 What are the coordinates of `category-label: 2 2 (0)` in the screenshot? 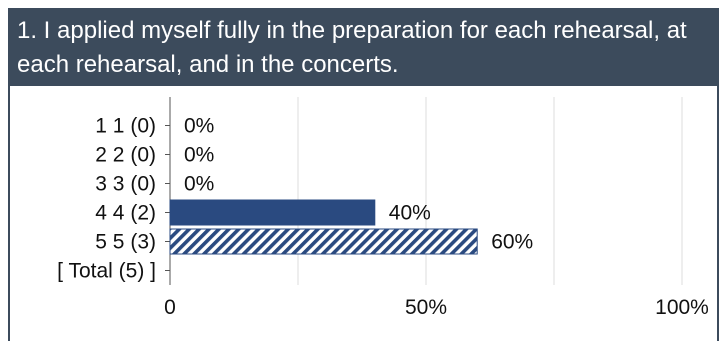 It's located at (125, 155).